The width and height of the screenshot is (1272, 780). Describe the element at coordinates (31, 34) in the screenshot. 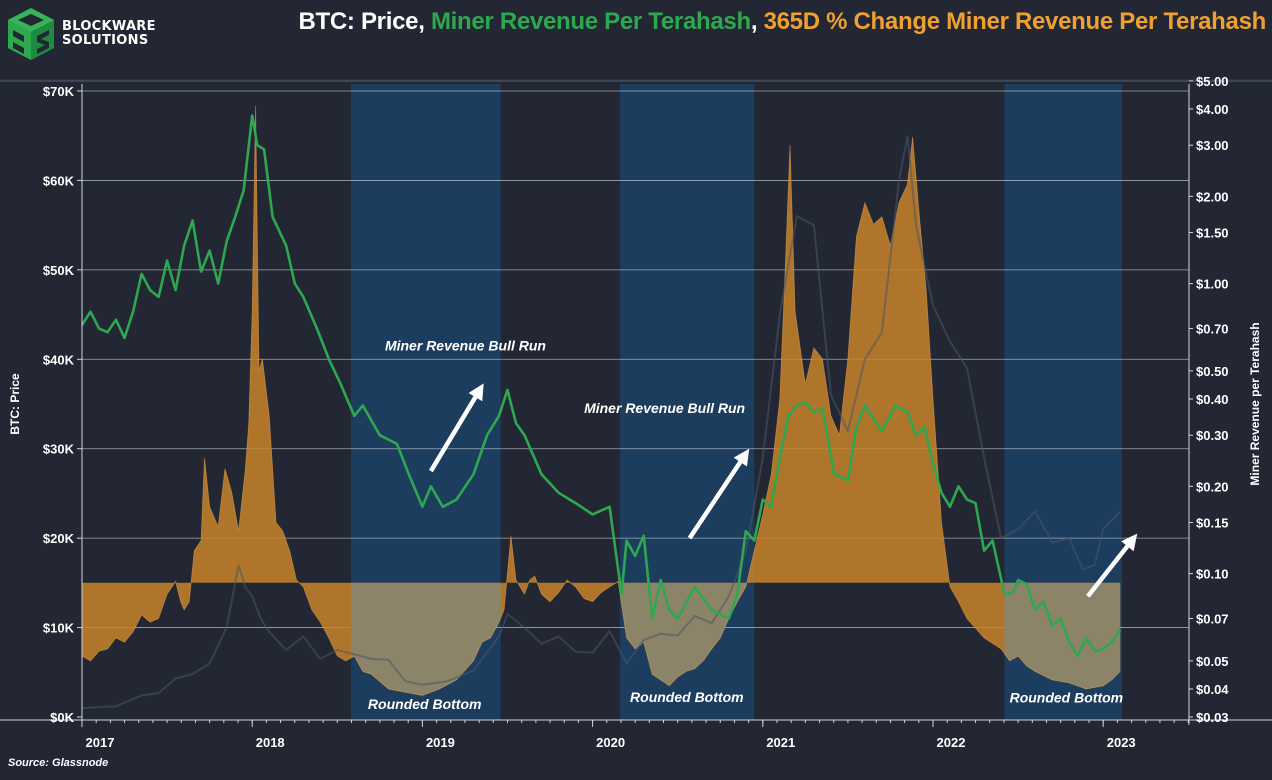

I see `blockware-logo-icon` at that location.